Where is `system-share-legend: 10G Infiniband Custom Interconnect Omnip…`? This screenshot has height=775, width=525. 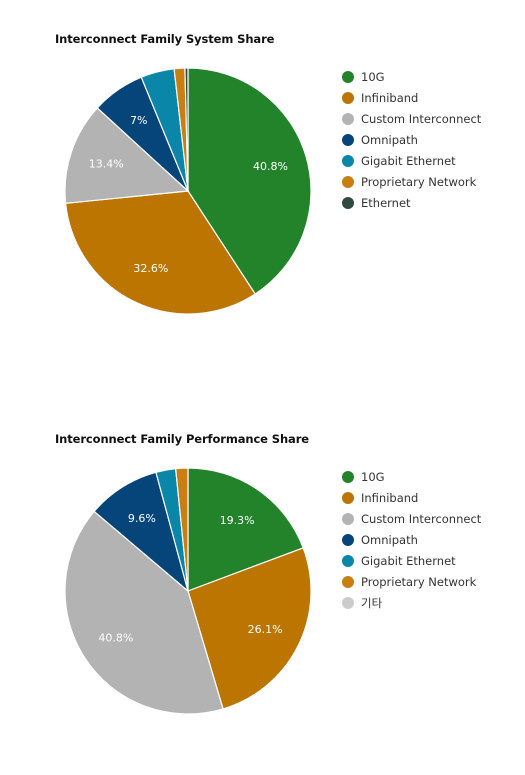 system-share-legend: 10G Infiniband Custom Interconnect Omnip… is located at coordinates (411, 139).